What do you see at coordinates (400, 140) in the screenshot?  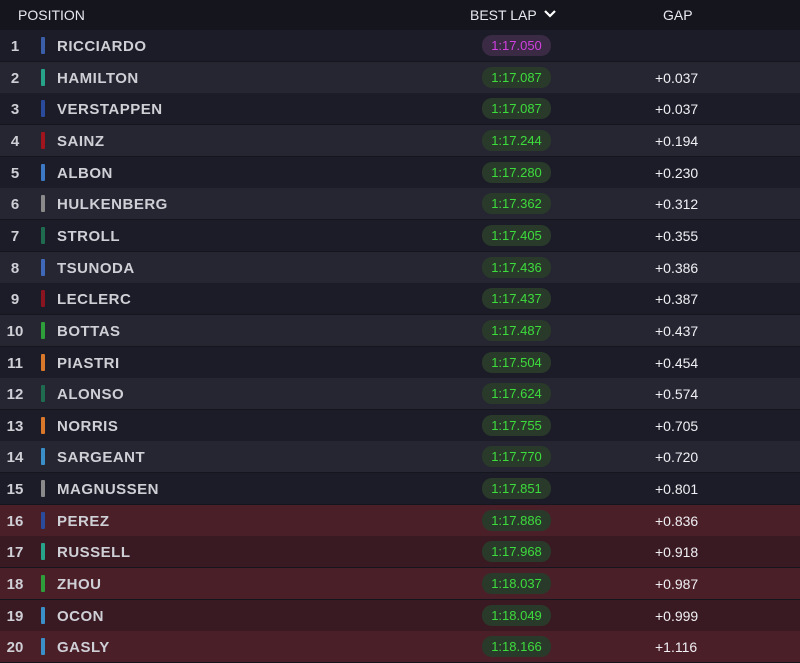 I see `driver-row: 4 SAINZ 1:17.244 +0.194` at bounding box center [400, 140].